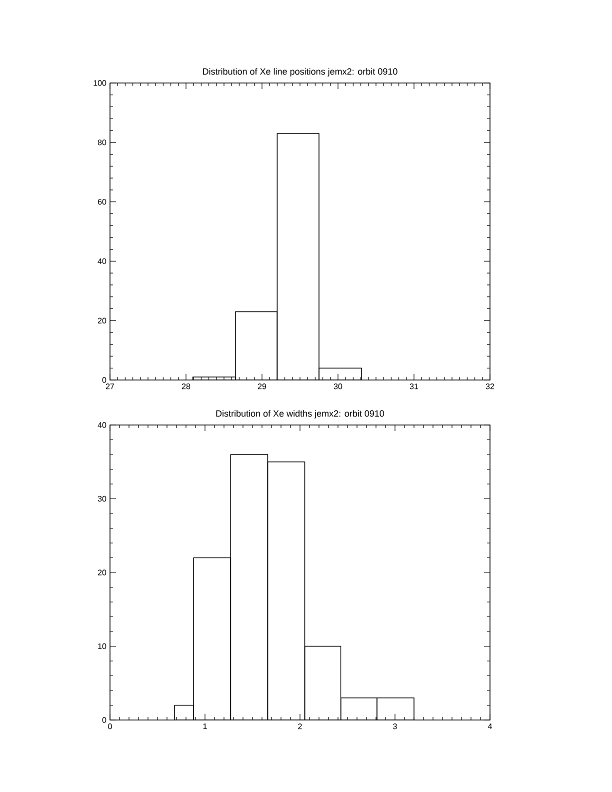 The width and height of the screenshot is (612, 792). I want to click on x-tick-label: 1, so click(205, 727).